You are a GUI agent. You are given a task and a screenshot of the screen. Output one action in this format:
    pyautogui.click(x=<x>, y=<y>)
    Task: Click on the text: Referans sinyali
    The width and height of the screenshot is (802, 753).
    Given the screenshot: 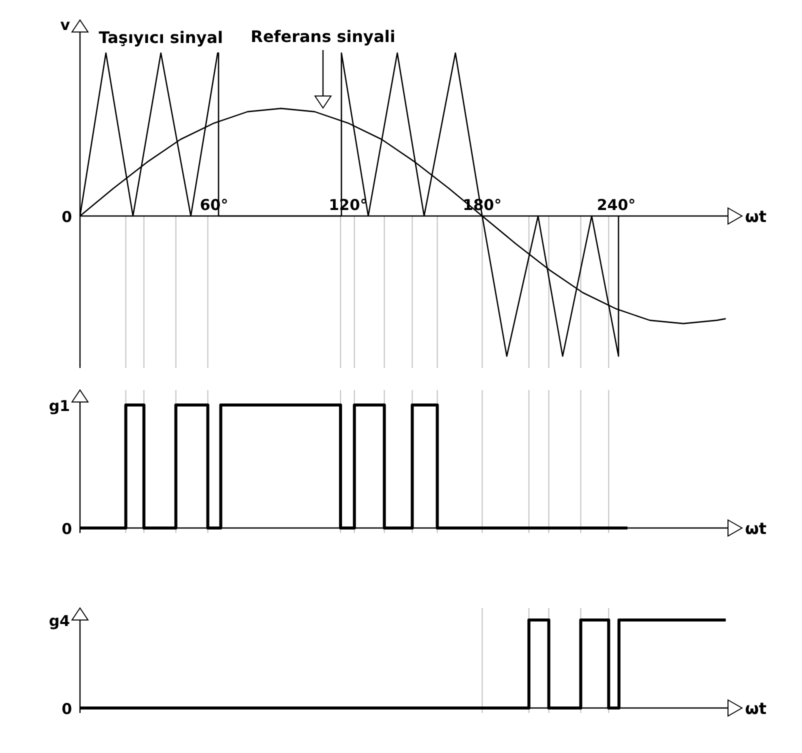 What is the action you would take?
    pyautogui.click(x=323, y=36)
    